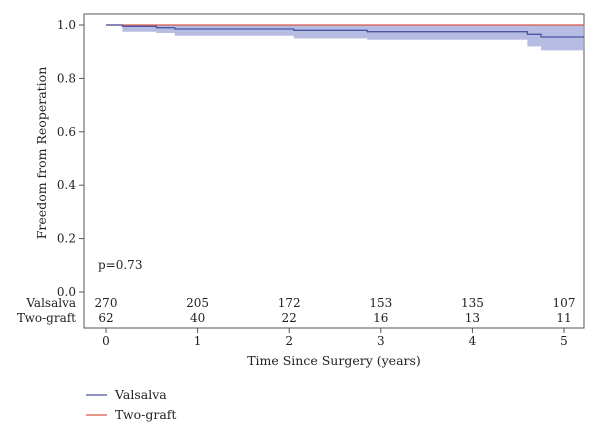 This screenshot has height=443, width=600. Describe the element at coordinates (289, 341) in the screenshot. I see `x-tick-label: 2` at that location.